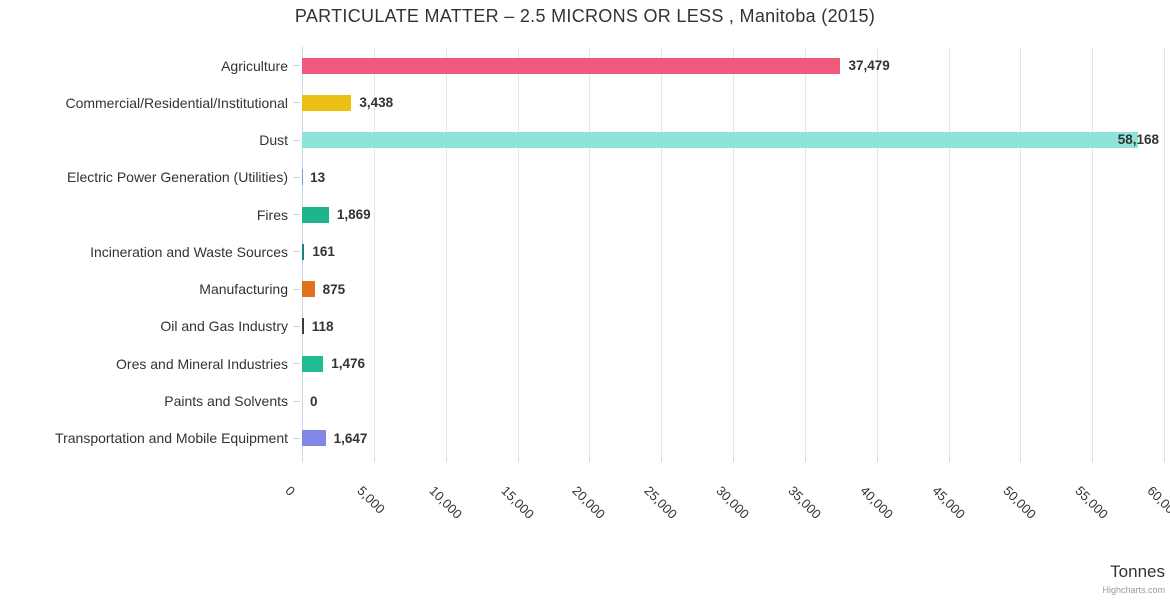  I want to click on bar-area: 58,168, so click(733, 140).